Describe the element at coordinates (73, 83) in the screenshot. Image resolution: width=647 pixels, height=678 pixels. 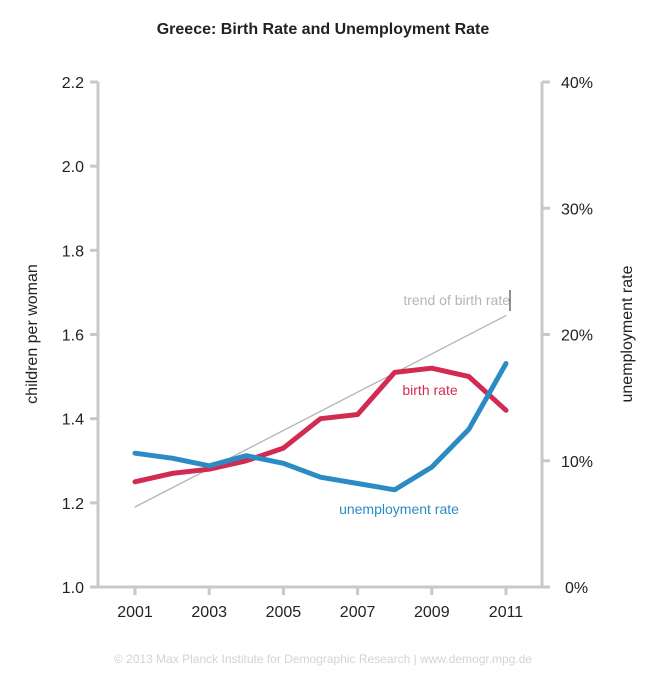
I see `left-tick-label: 2.2` at that location.